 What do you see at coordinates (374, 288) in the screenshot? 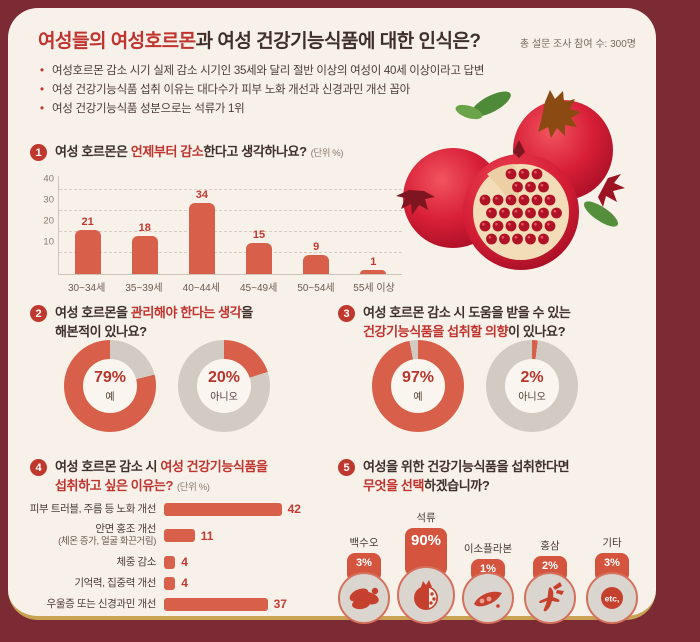
I see `x-axis-label: 55세 이상` at bounding box center [374, 288].